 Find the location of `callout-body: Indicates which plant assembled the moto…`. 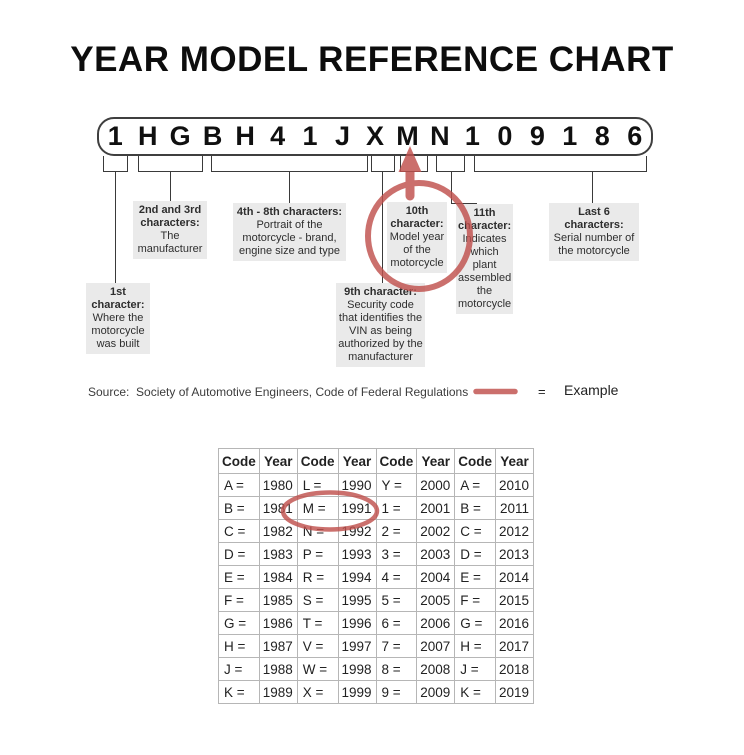

callout-body: Indicates which plant assembled the moto… is located at coordinates (485, 271).